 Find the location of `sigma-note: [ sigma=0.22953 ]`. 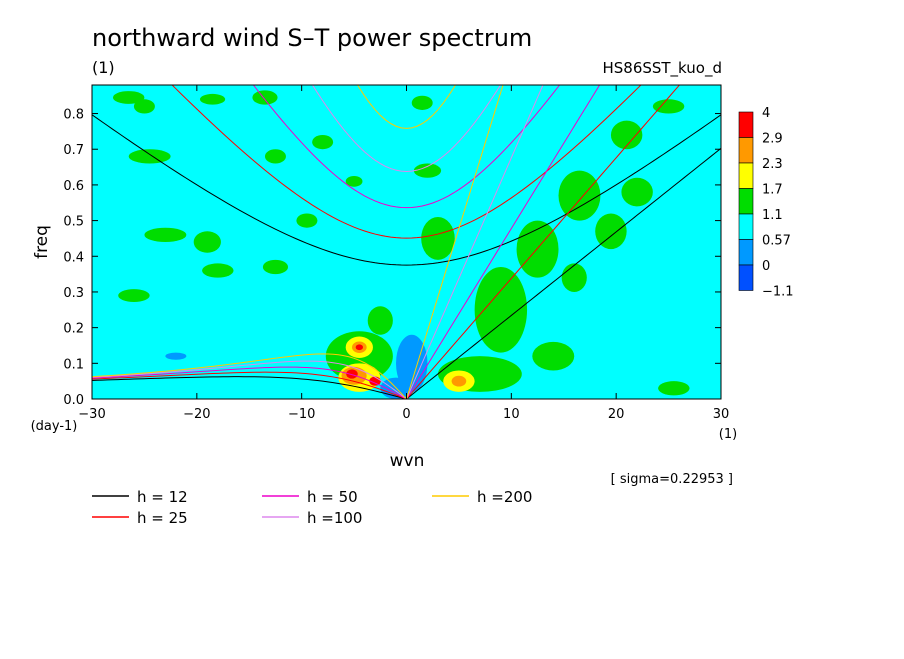

sigma-note: [ sigma=0.22953 ] is located at coordinates (672, 479).